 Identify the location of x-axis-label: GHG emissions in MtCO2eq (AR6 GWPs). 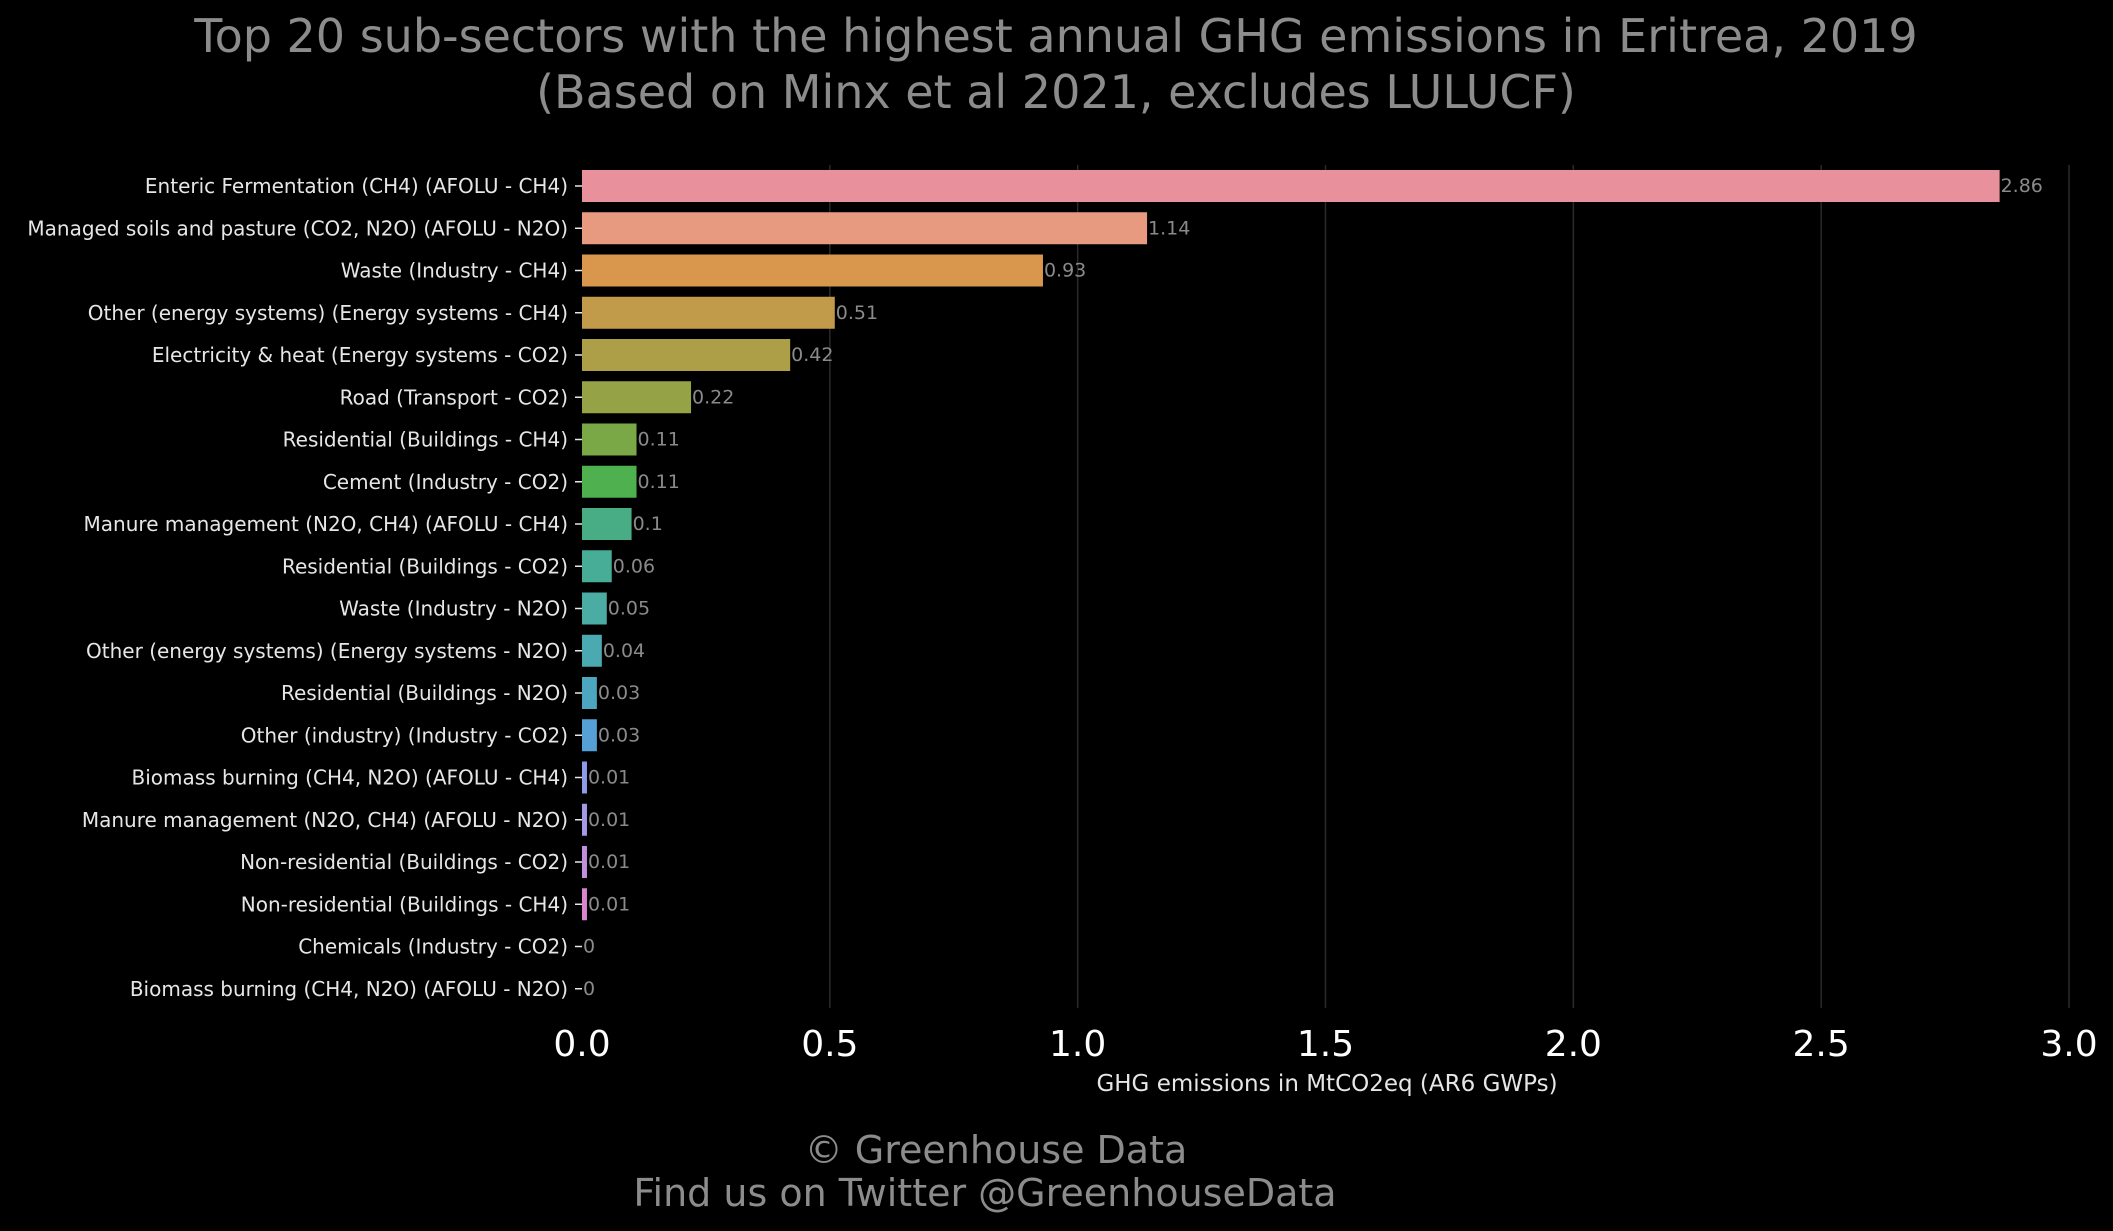
(1326, 1084).